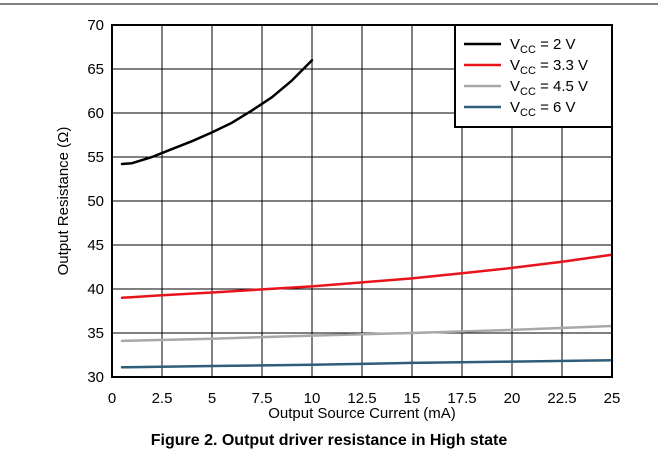  I want to click on legend-label: VCC = 4.5 V, so click(549, 88).